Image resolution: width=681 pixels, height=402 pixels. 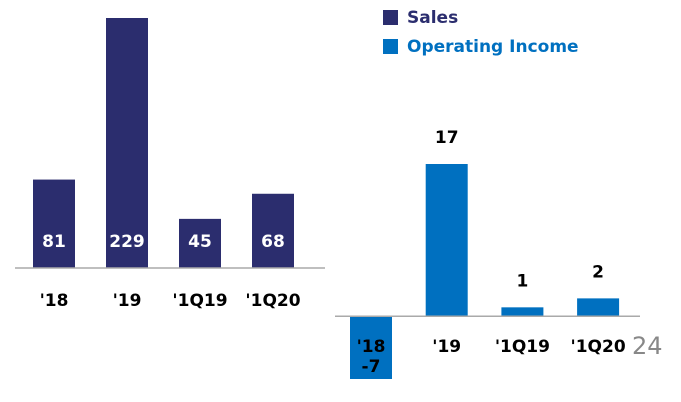 I want to click on value-label: -7, so click(x=371, y=367).